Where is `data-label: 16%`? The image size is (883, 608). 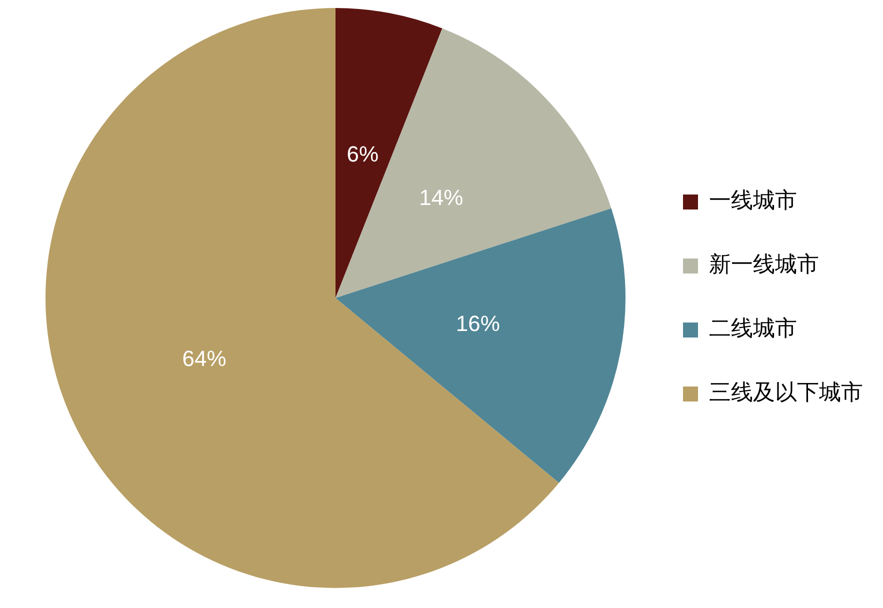
data-label: 16% is located at coordinates (478, 323).